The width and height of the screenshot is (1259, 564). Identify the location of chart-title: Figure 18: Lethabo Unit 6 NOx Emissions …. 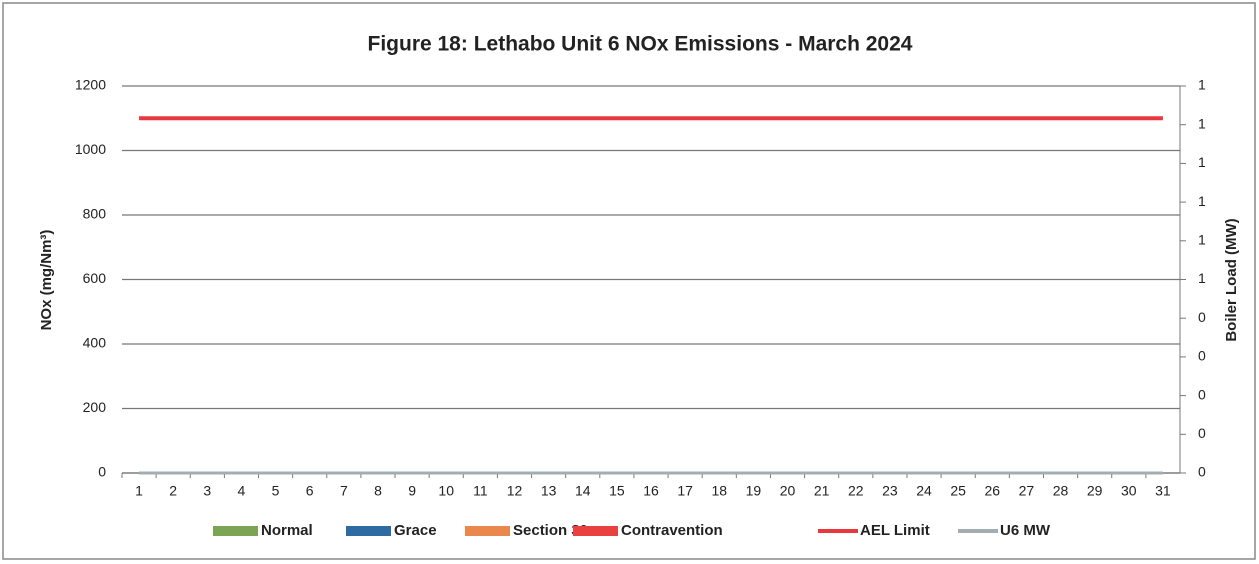
(640, 44).